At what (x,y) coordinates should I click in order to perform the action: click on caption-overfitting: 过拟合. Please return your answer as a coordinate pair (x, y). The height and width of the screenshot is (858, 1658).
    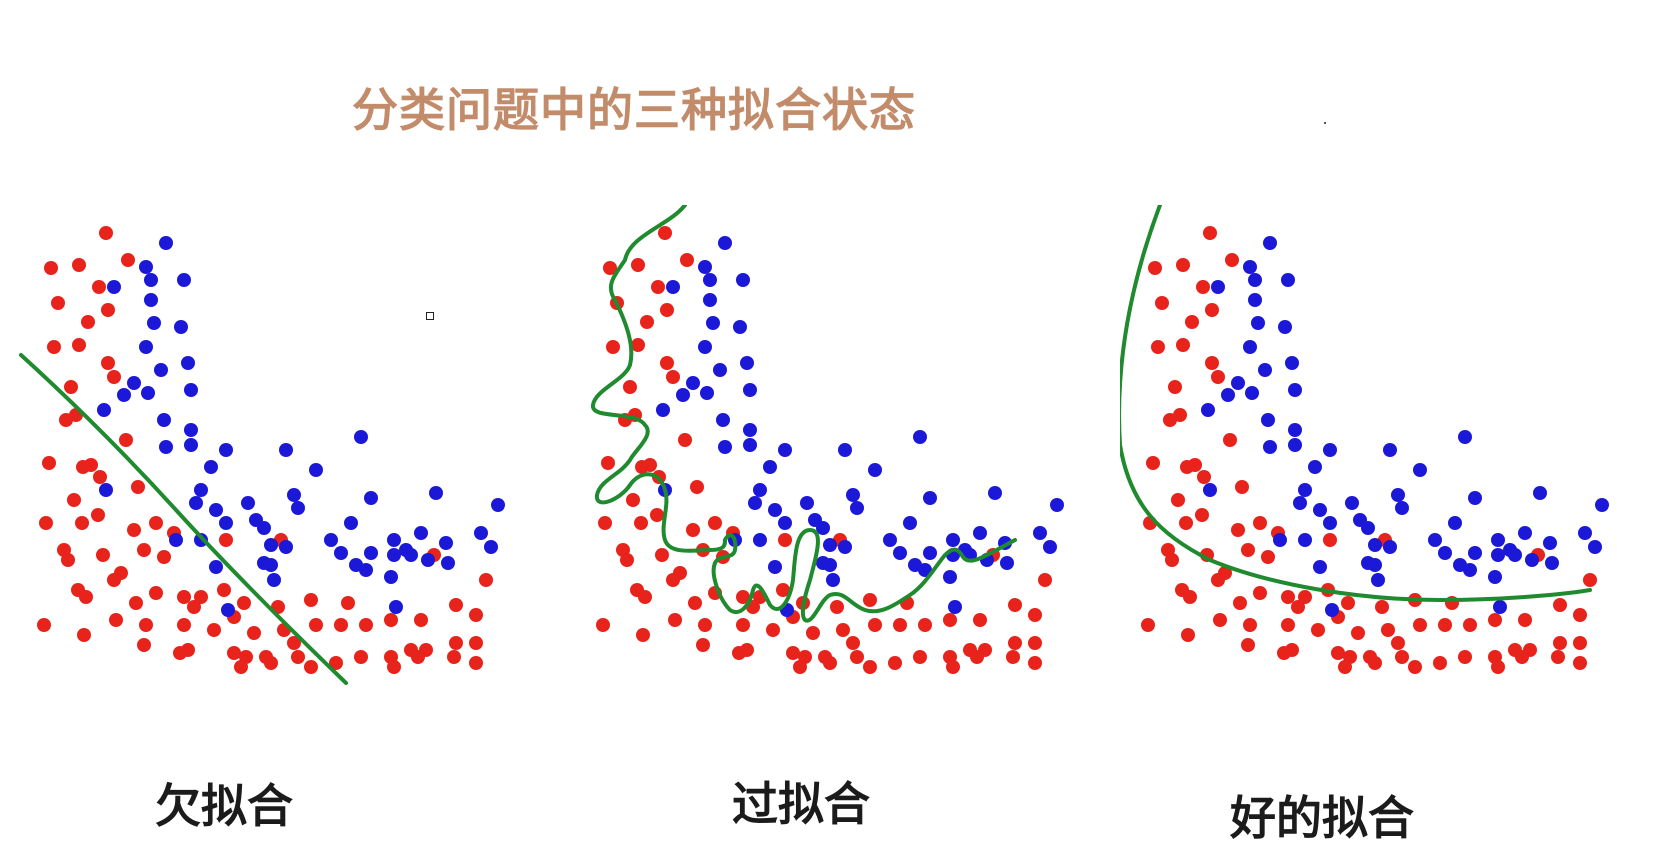
    Looking at the image, I should click on (801, 804).